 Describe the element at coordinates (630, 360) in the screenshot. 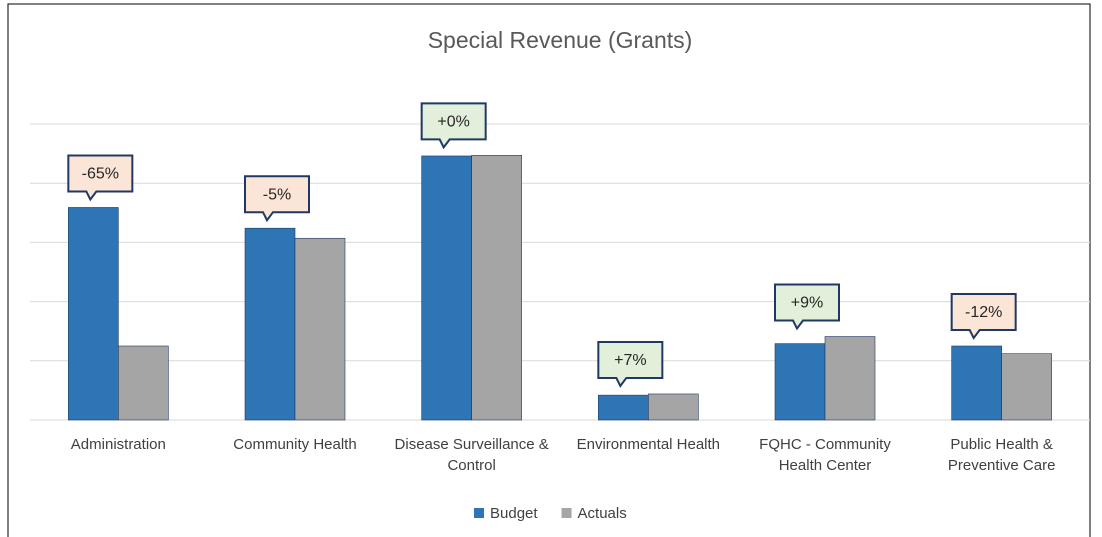

I see `callout-label: +7%` at that location.